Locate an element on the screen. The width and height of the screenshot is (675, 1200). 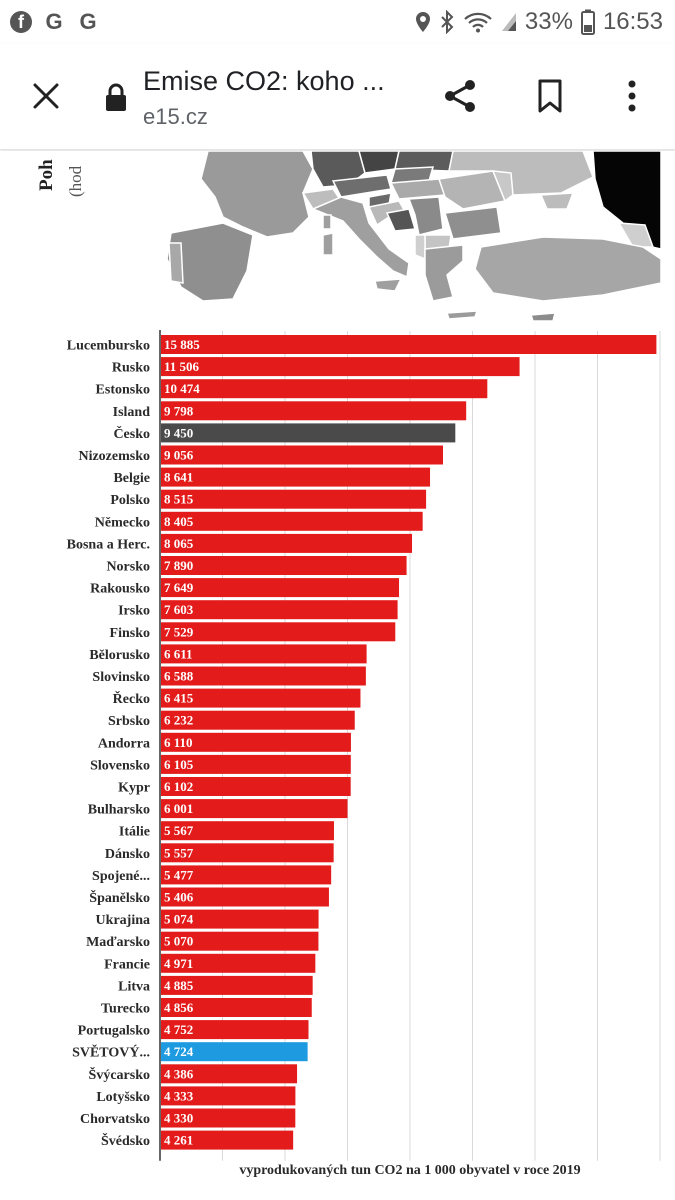
lock-icon is located at coordinates (116, 97).